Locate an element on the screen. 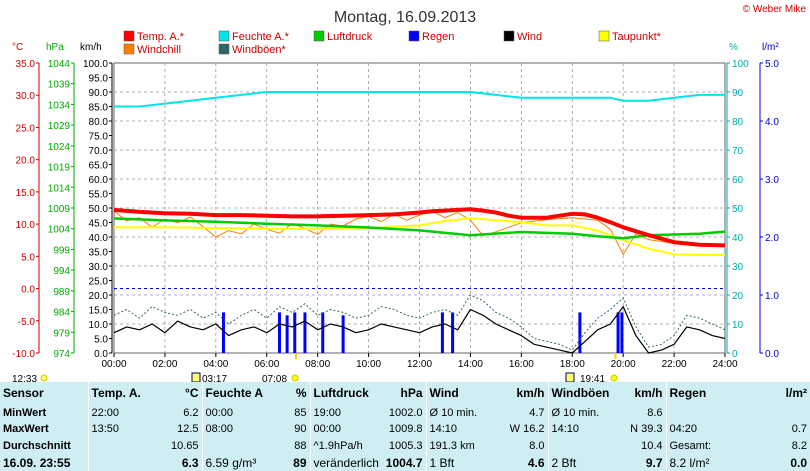 The width and height of the screenshot is (810, 471). pressure-axis-tick-label: 984 is located at coordinates (61, 313).